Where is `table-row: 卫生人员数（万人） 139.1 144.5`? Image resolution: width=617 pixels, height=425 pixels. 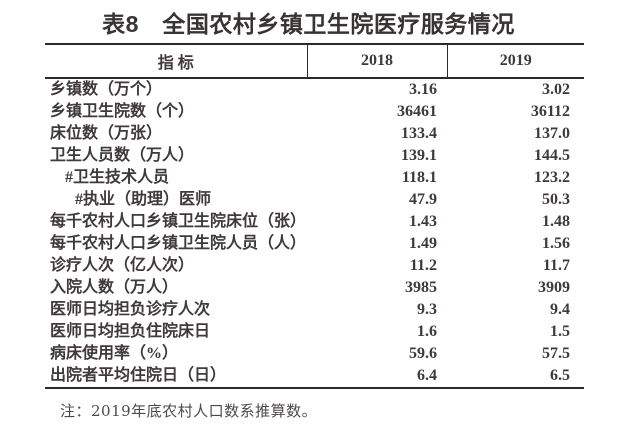
table-row: 卫生人员数（万人） 139.1 144.5 is located at coordinates (314, 156).